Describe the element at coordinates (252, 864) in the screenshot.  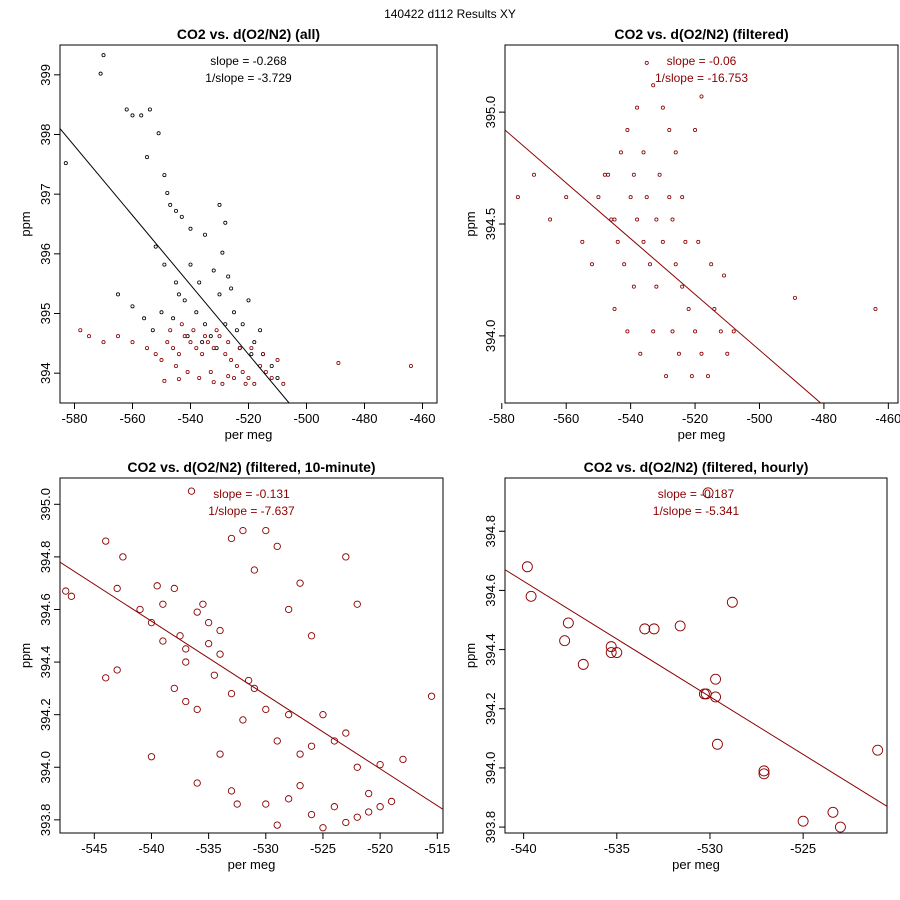
I see `x-axis-label: per meg` at that location.